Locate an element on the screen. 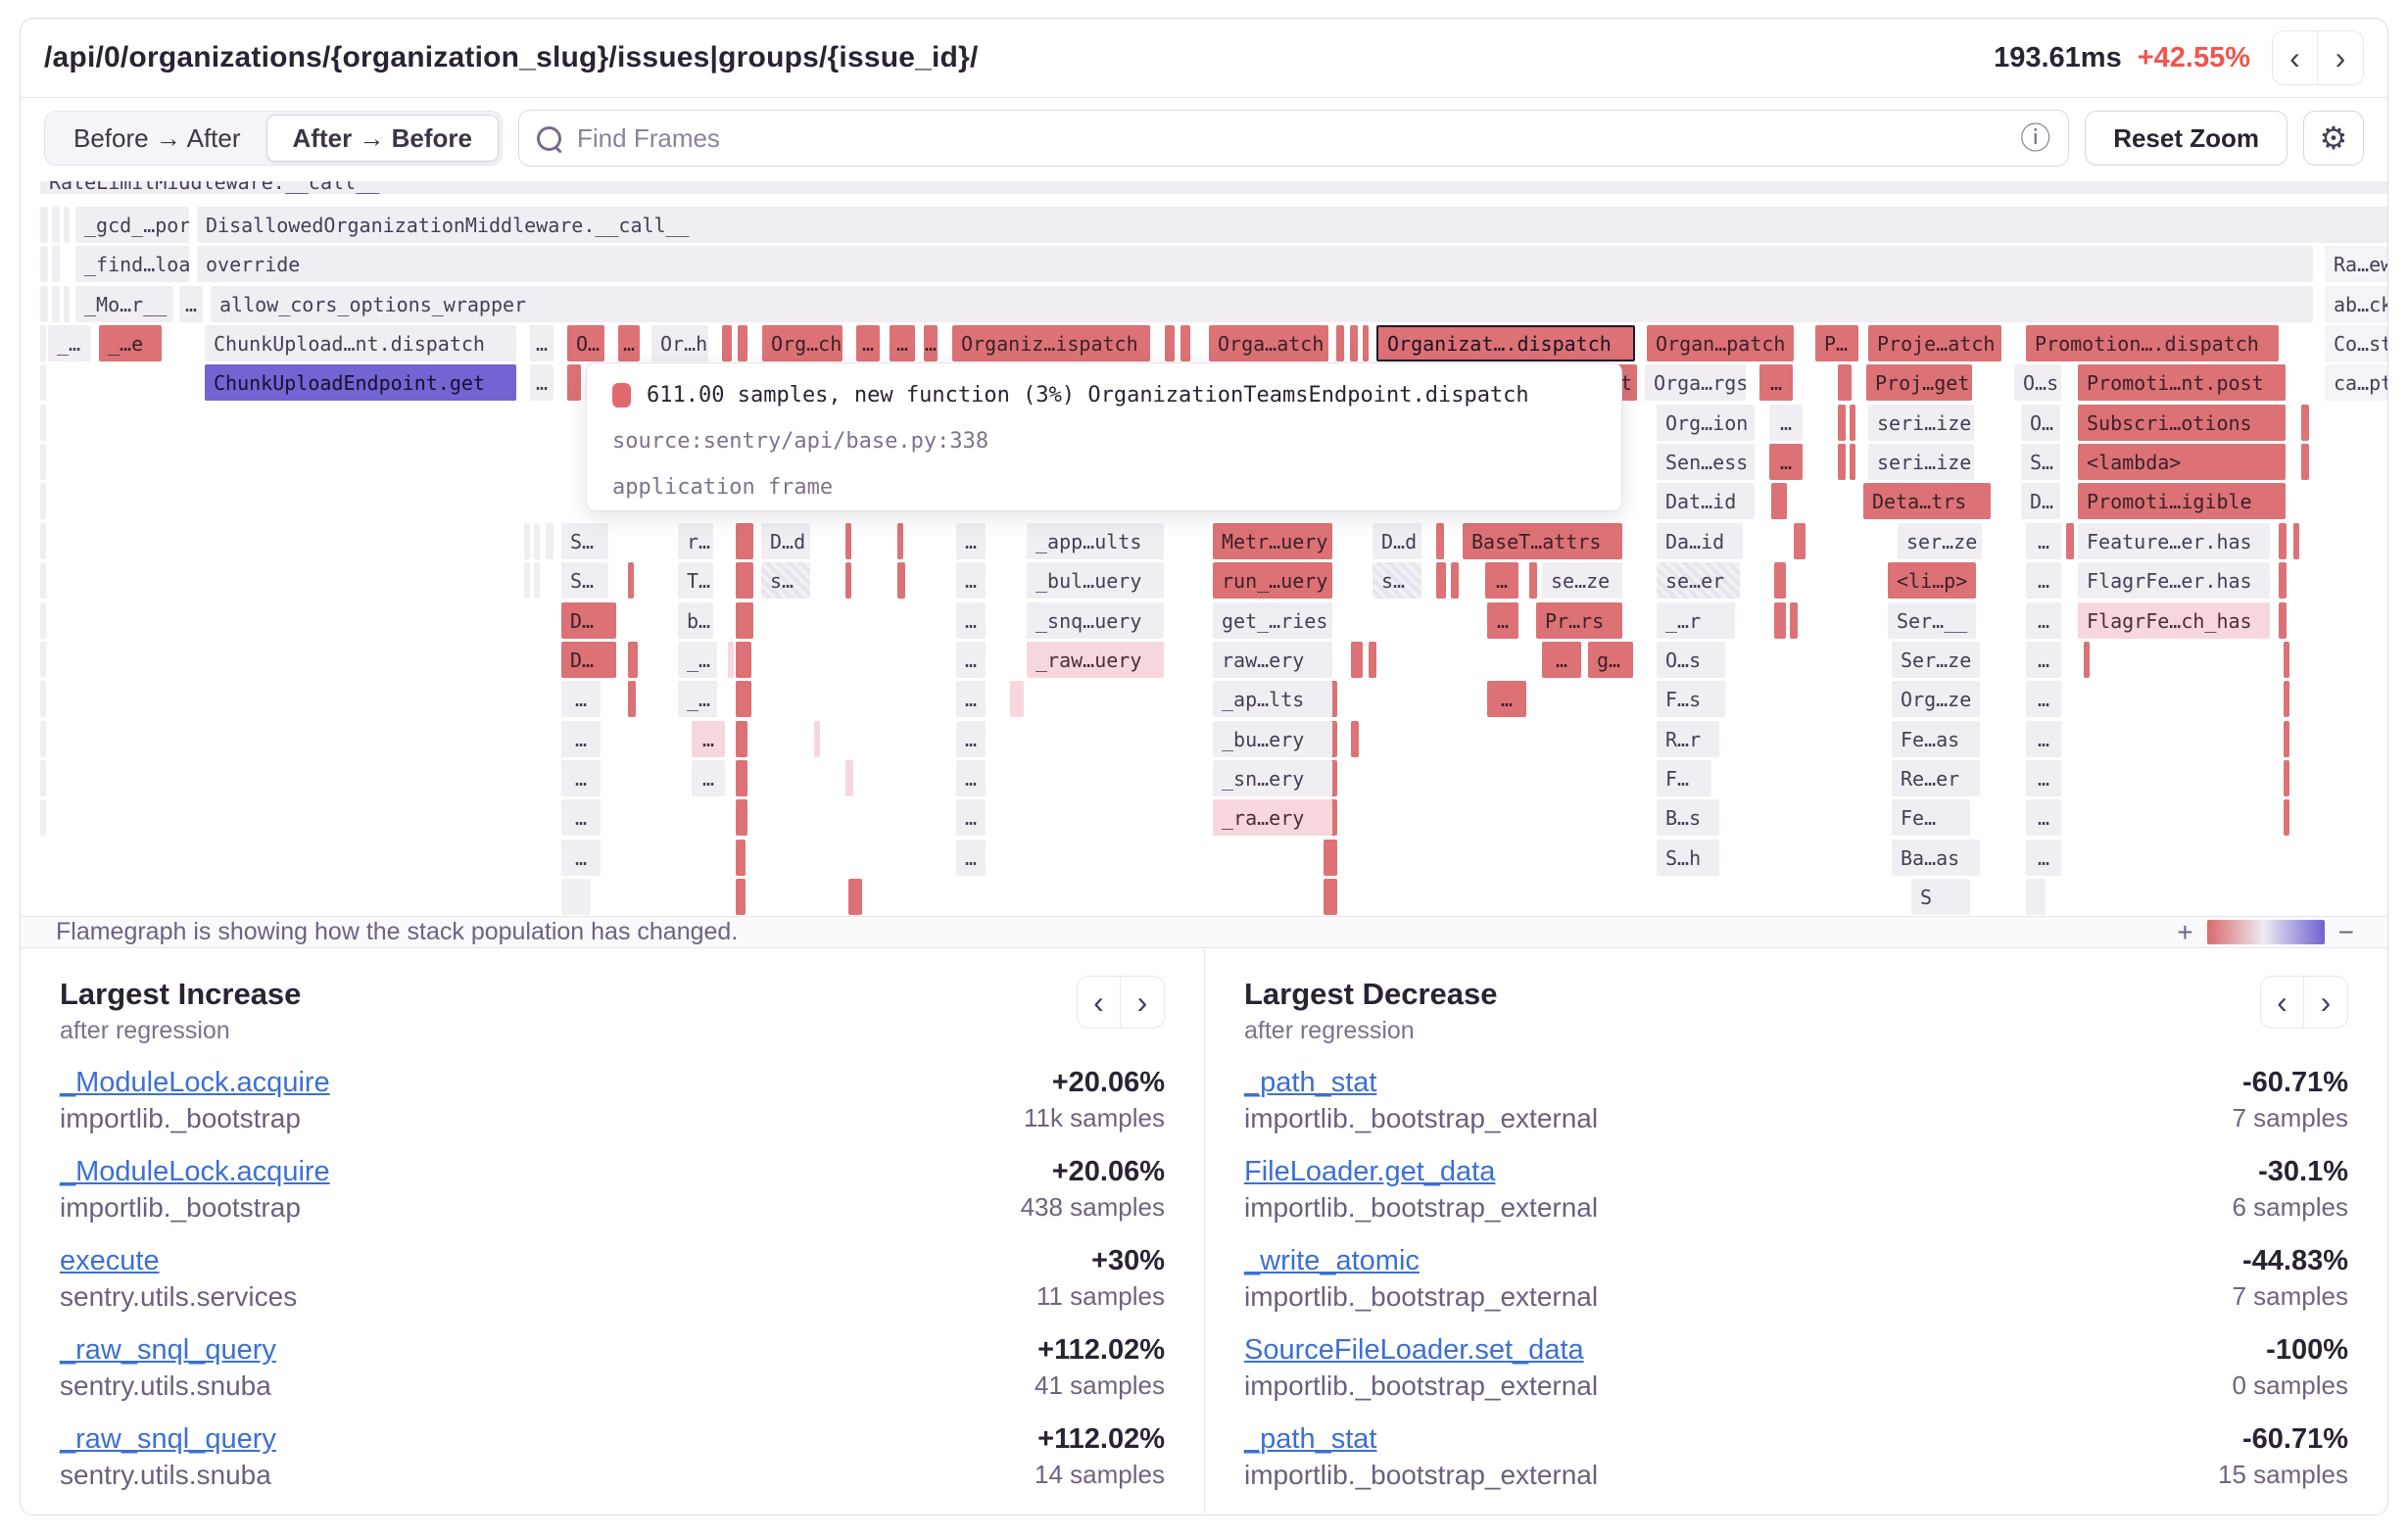  function-link: _path_stat is located at coordinates (1310, 1082).